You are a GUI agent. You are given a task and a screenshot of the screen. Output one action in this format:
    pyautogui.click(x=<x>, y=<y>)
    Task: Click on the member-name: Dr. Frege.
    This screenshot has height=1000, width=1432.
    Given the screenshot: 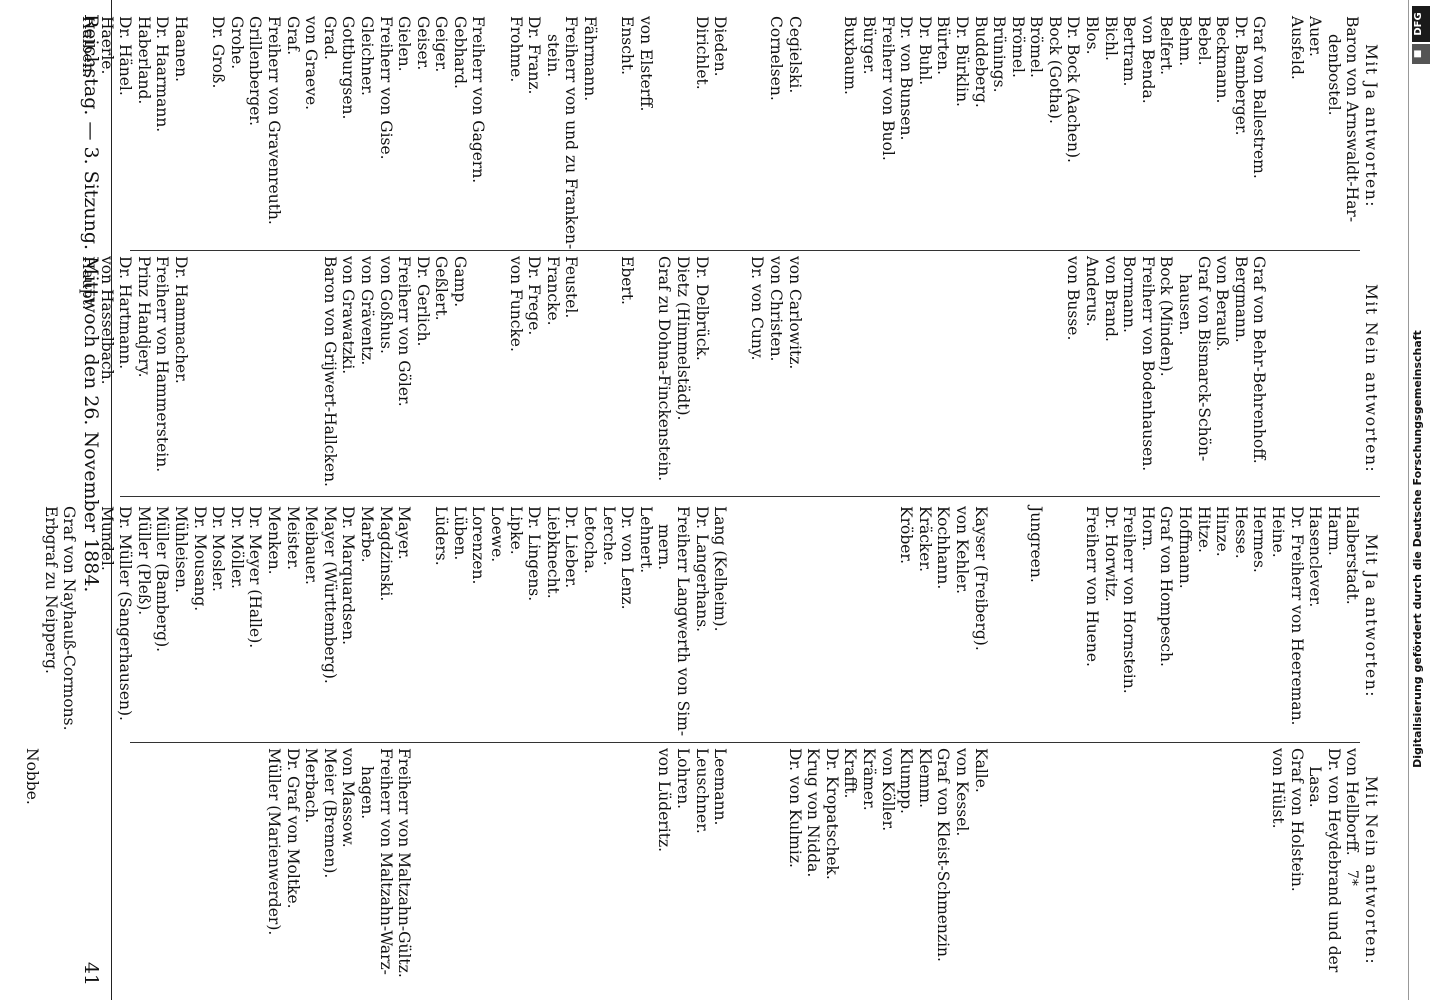 What is the action you would take?
    pyautogui.click(x=534, y=296)
    